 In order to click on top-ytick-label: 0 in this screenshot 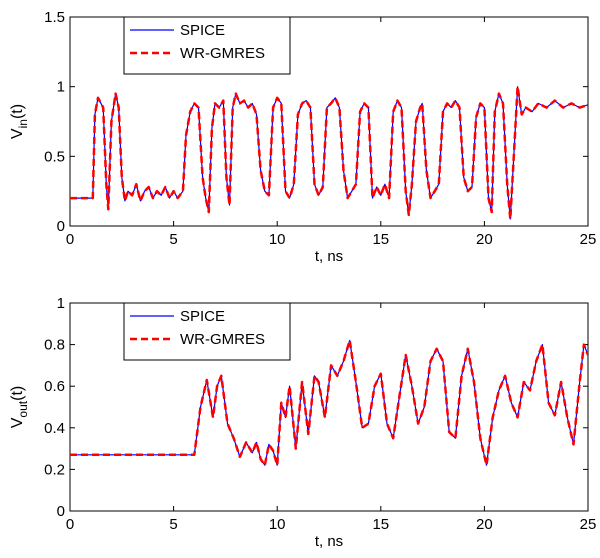, I will do `click(61, 226)`.